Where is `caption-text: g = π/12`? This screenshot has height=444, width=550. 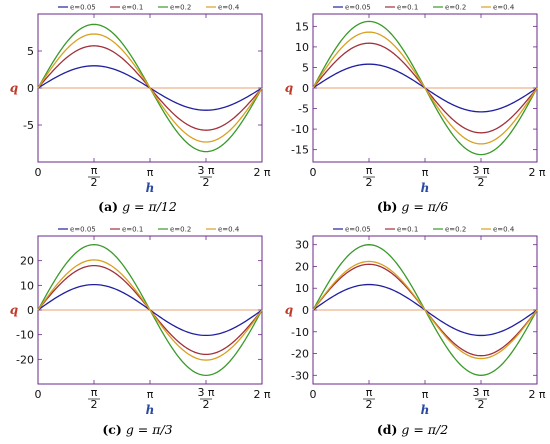
caption-text: g = π/12 is located at coordinates (149, 206).